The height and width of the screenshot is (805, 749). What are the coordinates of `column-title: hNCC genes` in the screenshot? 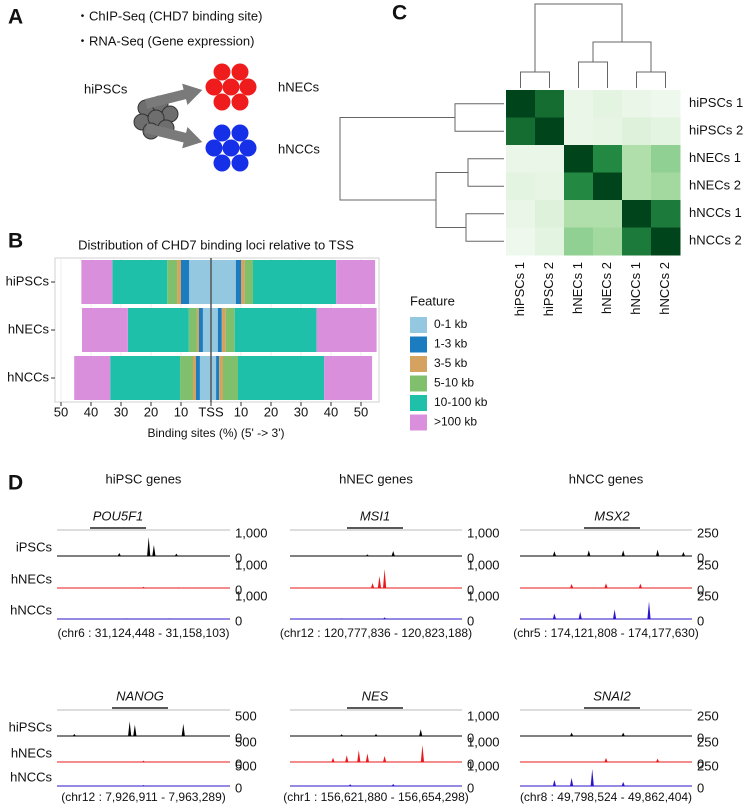 It's located at (606, 478).